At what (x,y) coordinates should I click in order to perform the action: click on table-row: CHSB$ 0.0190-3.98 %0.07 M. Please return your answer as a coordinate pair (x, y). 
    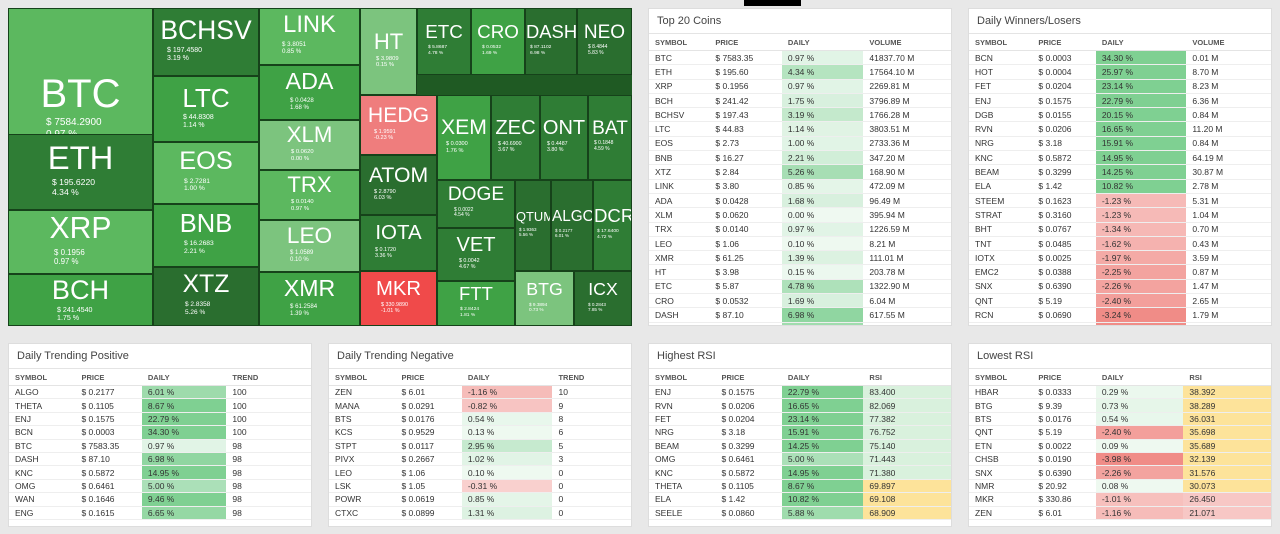
    Looking at the image, I should click on (1120, 323).